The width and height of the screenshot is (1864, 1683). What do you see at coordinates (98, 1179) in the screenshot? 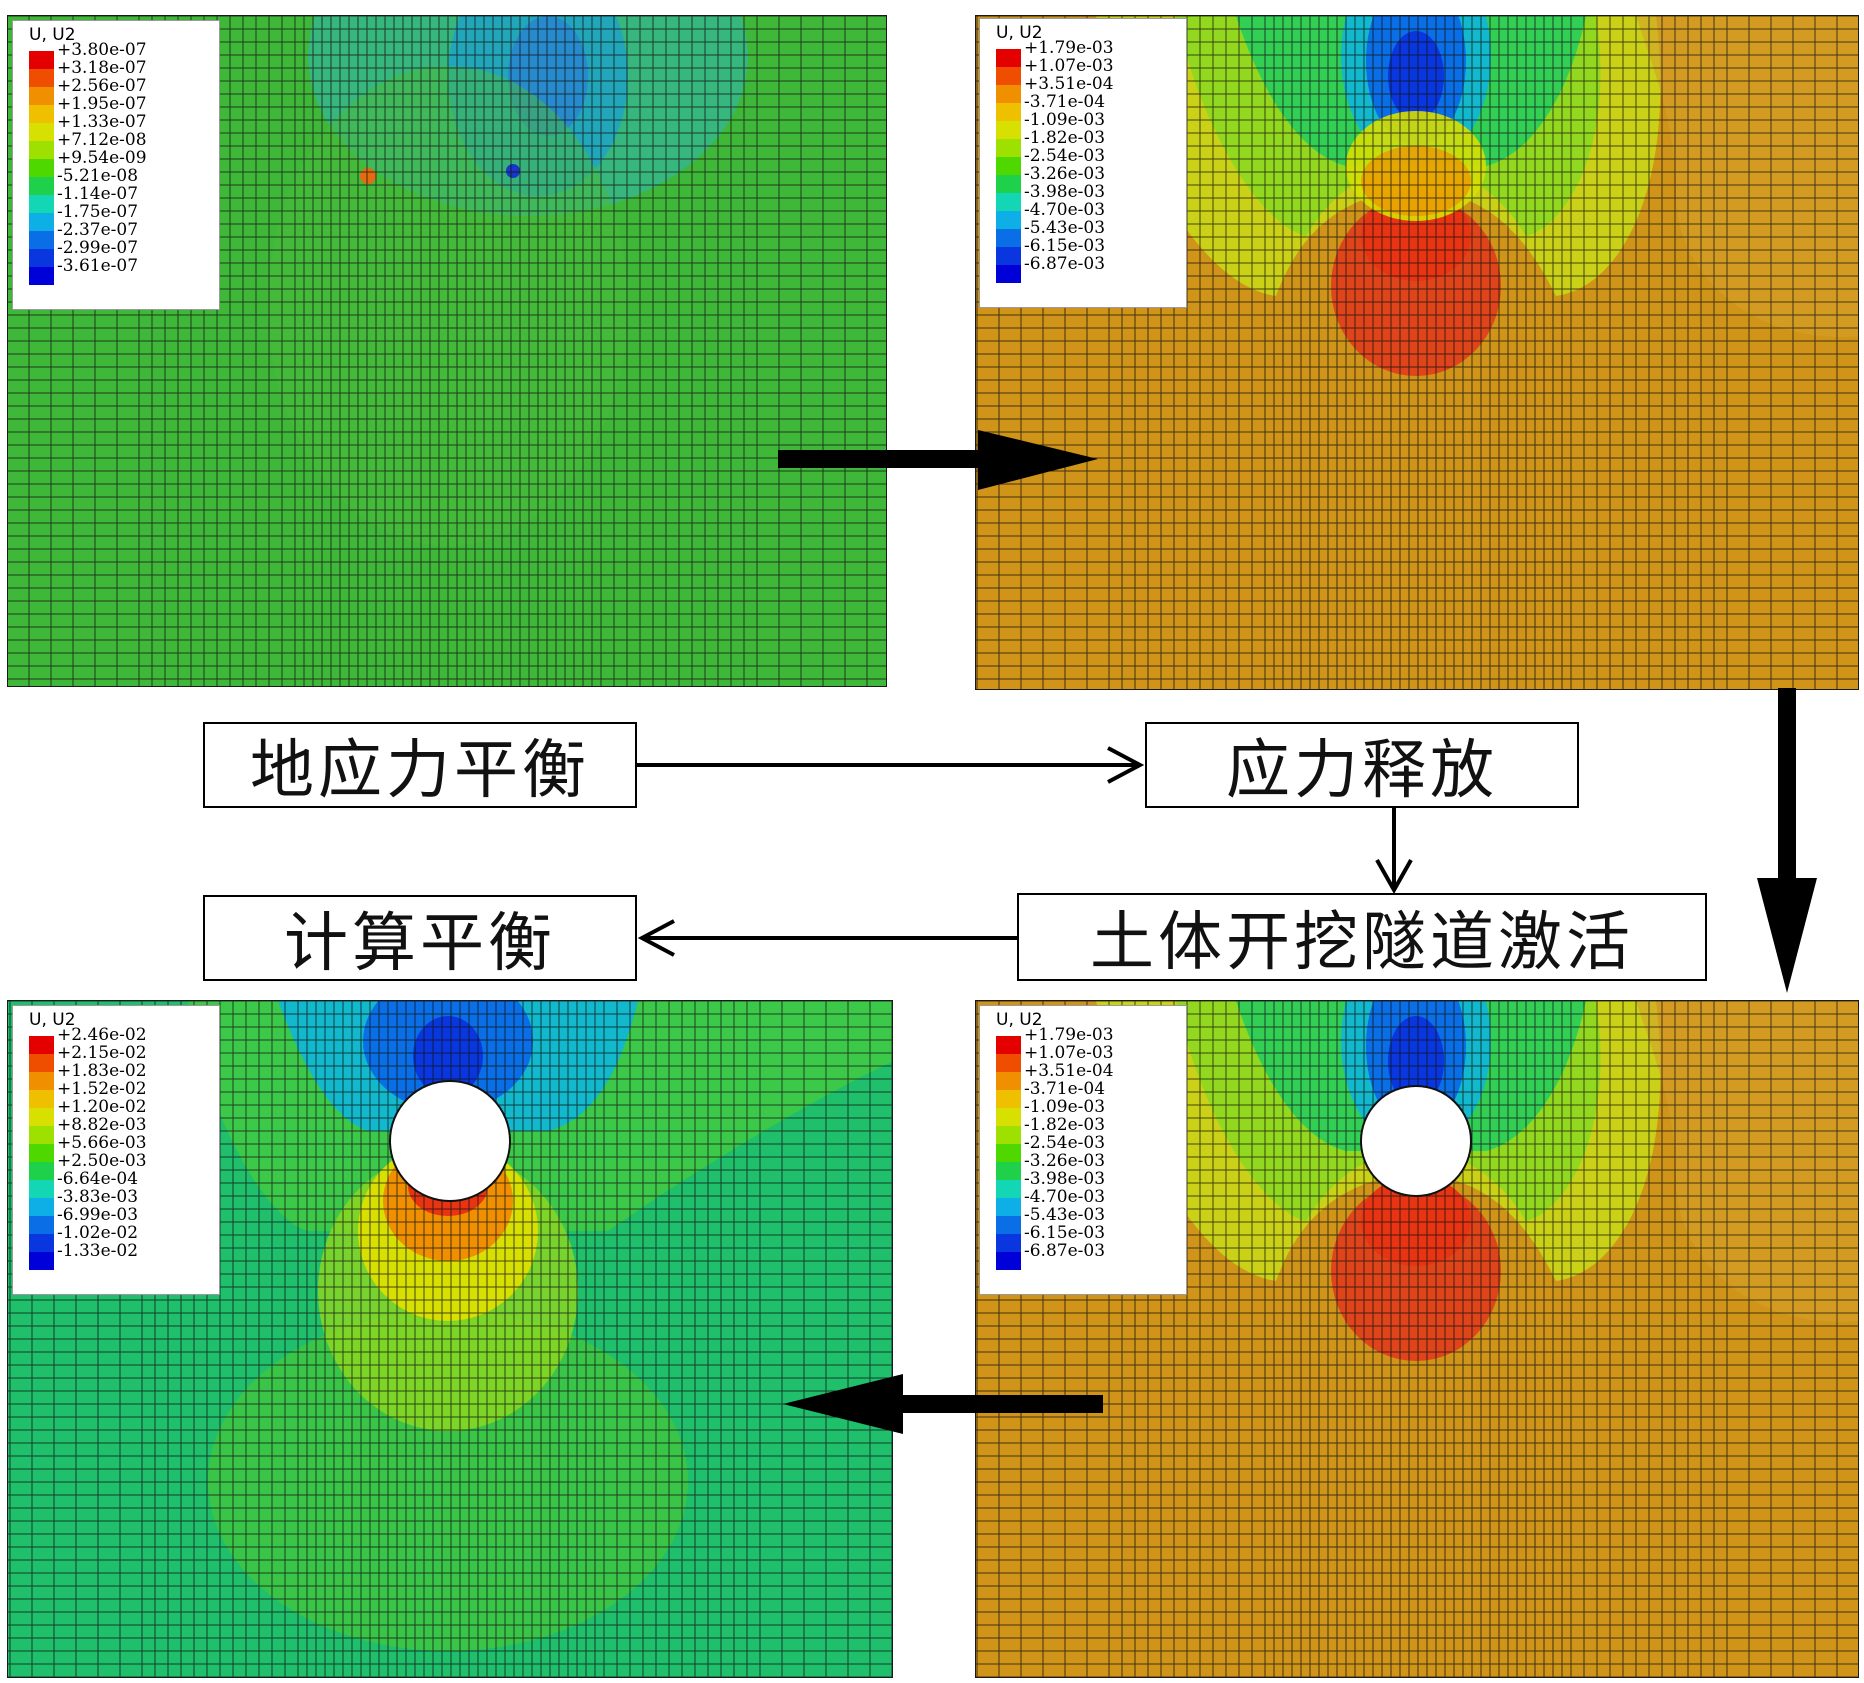
I see `legend-value: -6.64e-04` at bounding box center [98, 1179].